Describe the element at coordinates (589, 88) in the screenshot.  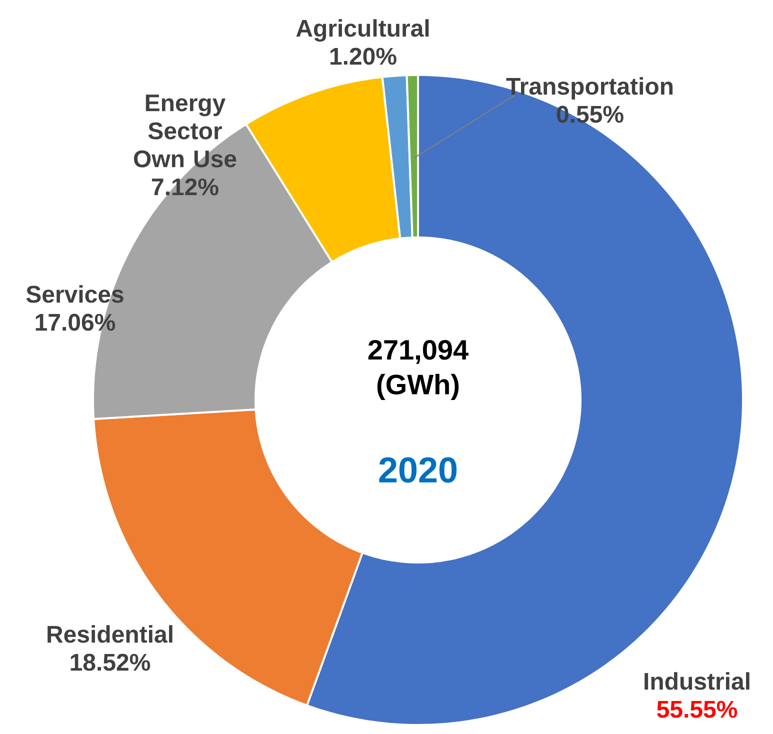
I see `slice-label: Transportation` at that location.